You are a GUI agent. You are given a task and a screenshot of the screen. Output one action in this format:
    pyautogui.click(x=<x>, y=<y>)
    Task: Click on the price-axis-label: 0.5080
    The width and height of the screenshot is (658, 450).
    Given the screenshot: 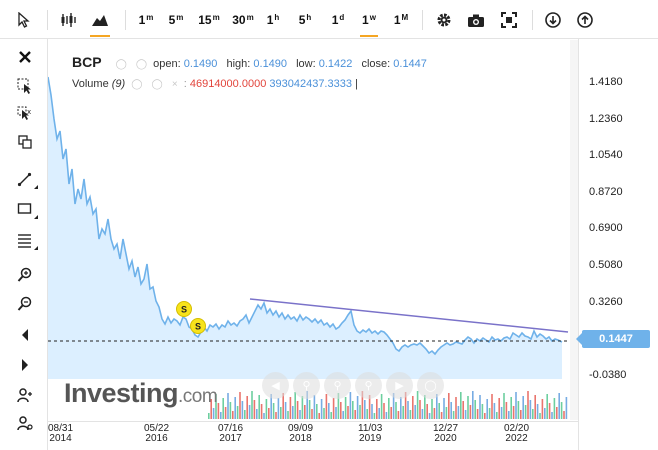 What is the action you would take?
    pyautogui.click(x=606, y=265)
    